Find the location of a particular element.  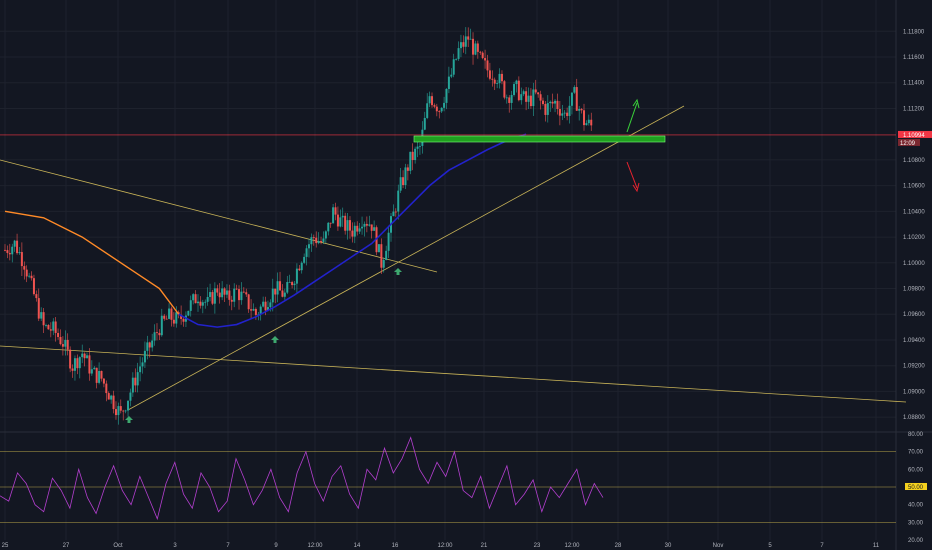

price-tick-label: 1.11800 is located at coordinates (914, 32).